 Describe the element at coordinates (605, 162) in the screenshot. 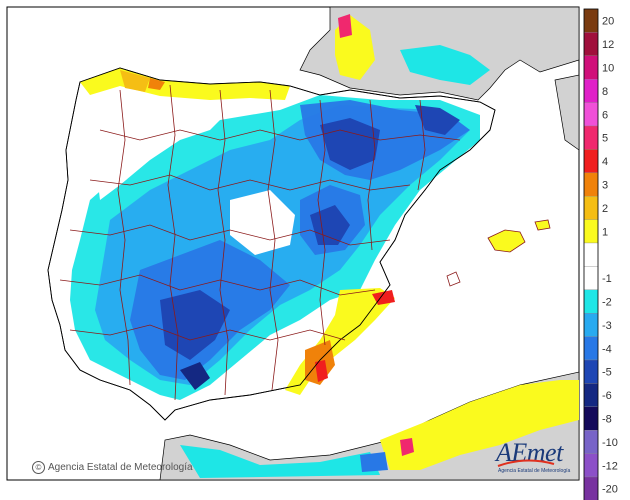

I see `legend-label: 4` at that location.